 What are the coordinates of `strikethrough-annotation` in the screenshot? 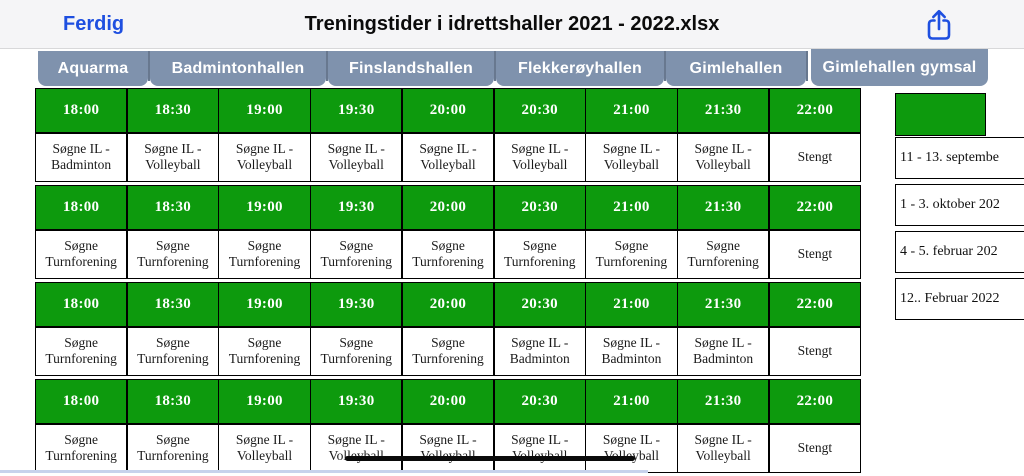 It's located at (490, 458).